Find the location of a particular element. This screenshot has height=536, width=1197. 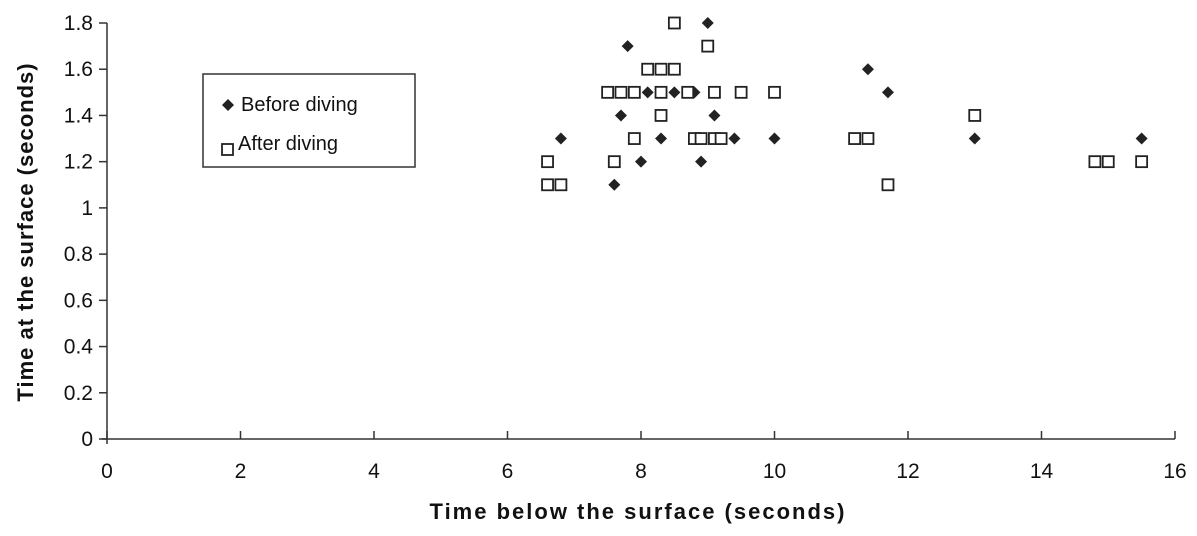

y-tick-label: 1.8 is located at coordinates (78, 23).